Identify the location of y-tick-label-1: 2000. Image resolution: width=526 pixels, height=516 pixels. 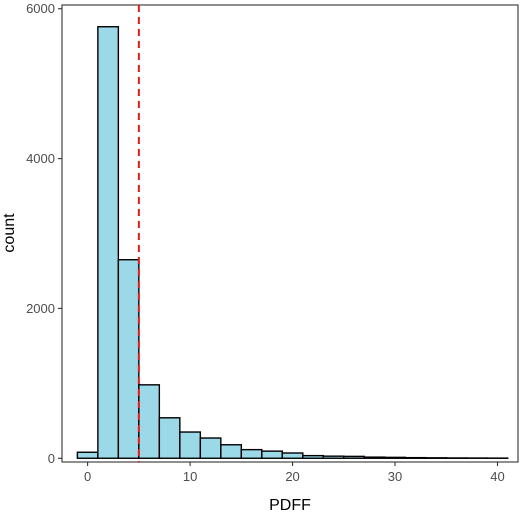
(40, 308).